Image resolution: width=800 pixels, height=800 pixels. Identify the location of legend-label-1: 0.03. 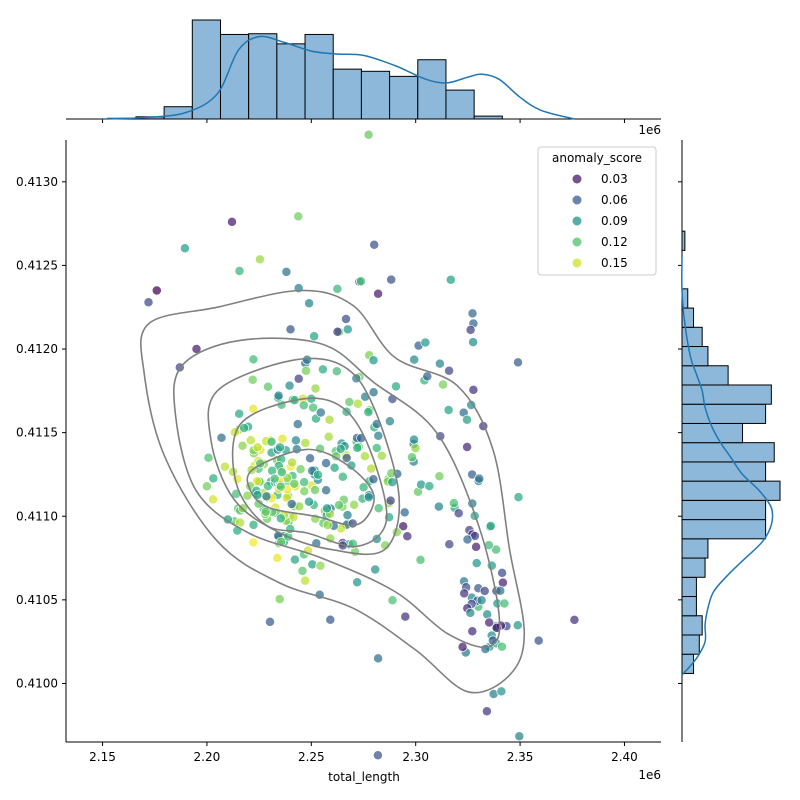
(614, 179).